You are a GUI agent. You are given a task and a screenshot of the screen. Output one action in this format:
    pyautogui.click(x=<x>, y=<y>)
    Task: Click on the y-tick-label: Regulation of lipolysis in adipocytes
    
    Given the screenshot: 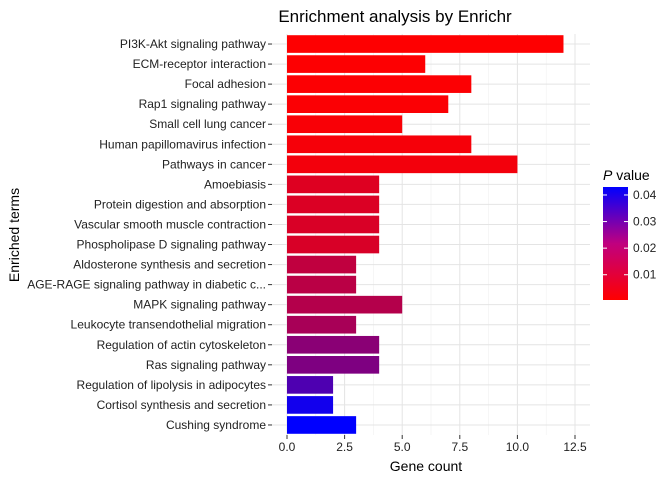 What is the action you would take?
    pyautogui.click(x=171, y=385)
    